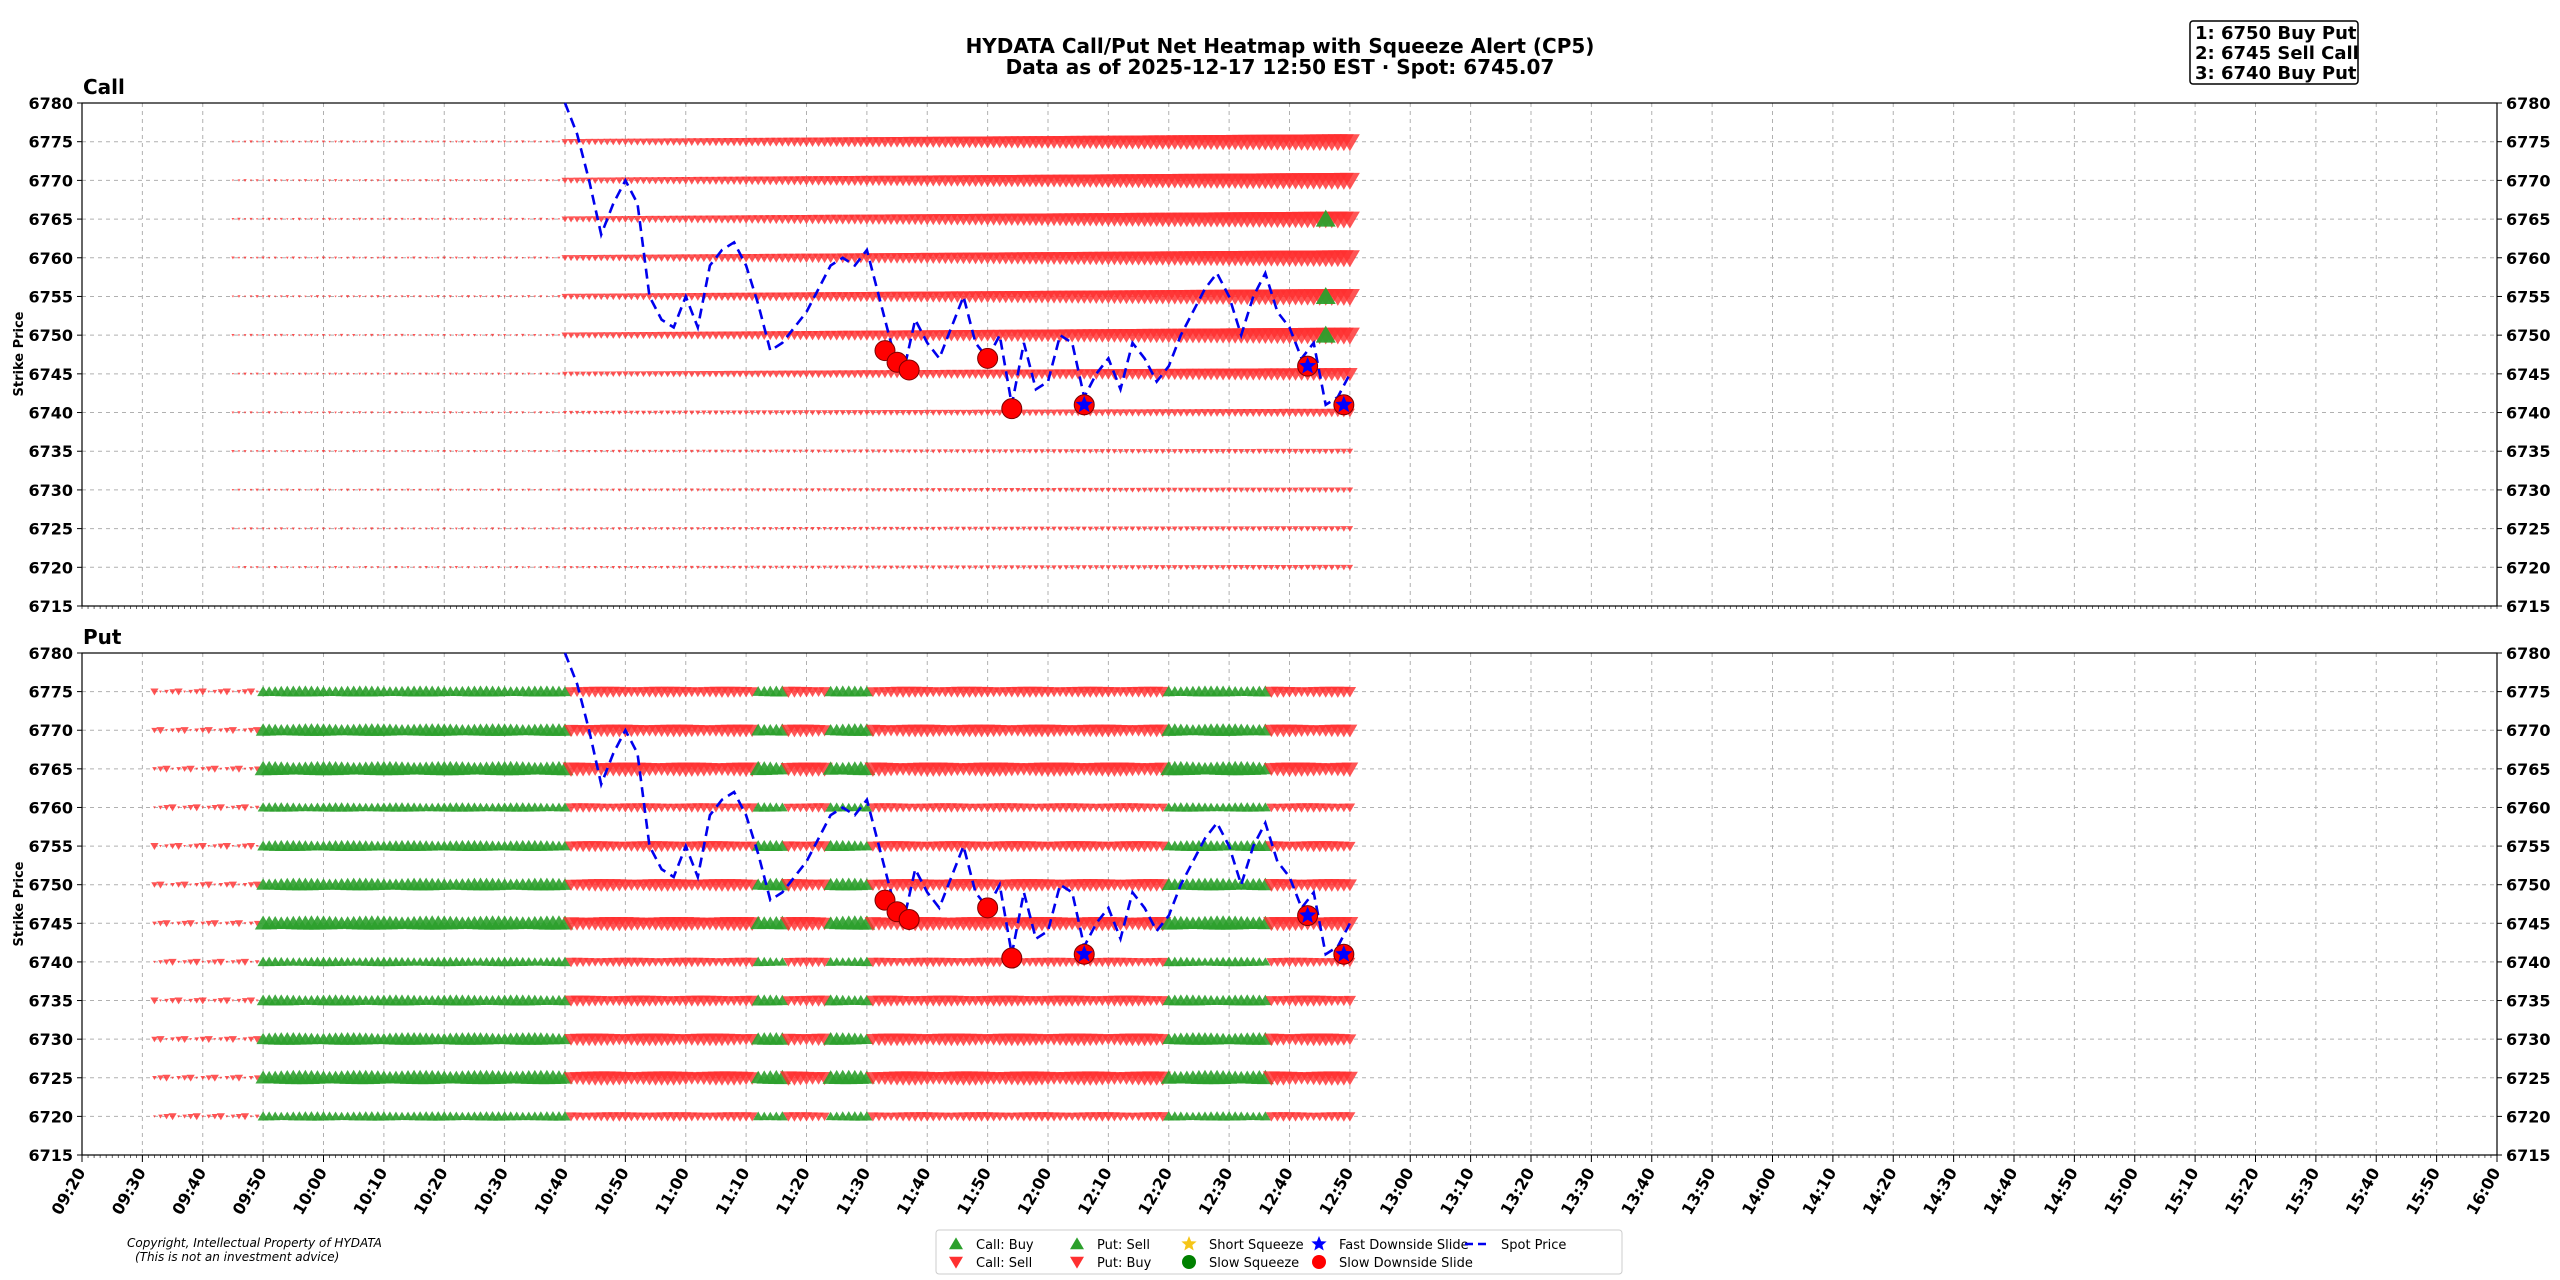  Describe the element at coordinates (2528, 413) in the screenshot. I see `y-tick-label-right: 6740` at that location.